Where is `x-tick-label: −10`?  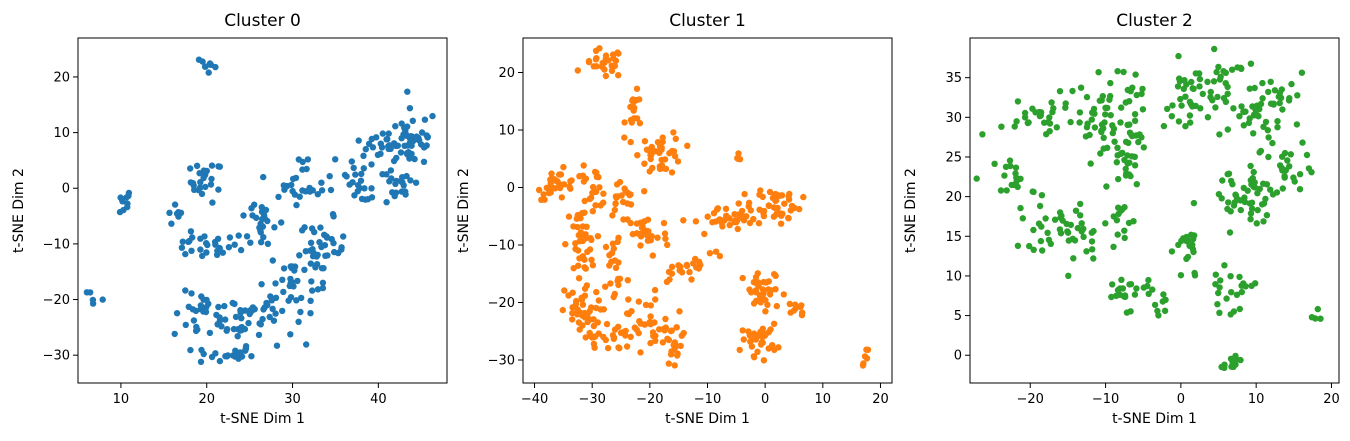 x-tick-label: −10 is located at coordinates (1105, 399).